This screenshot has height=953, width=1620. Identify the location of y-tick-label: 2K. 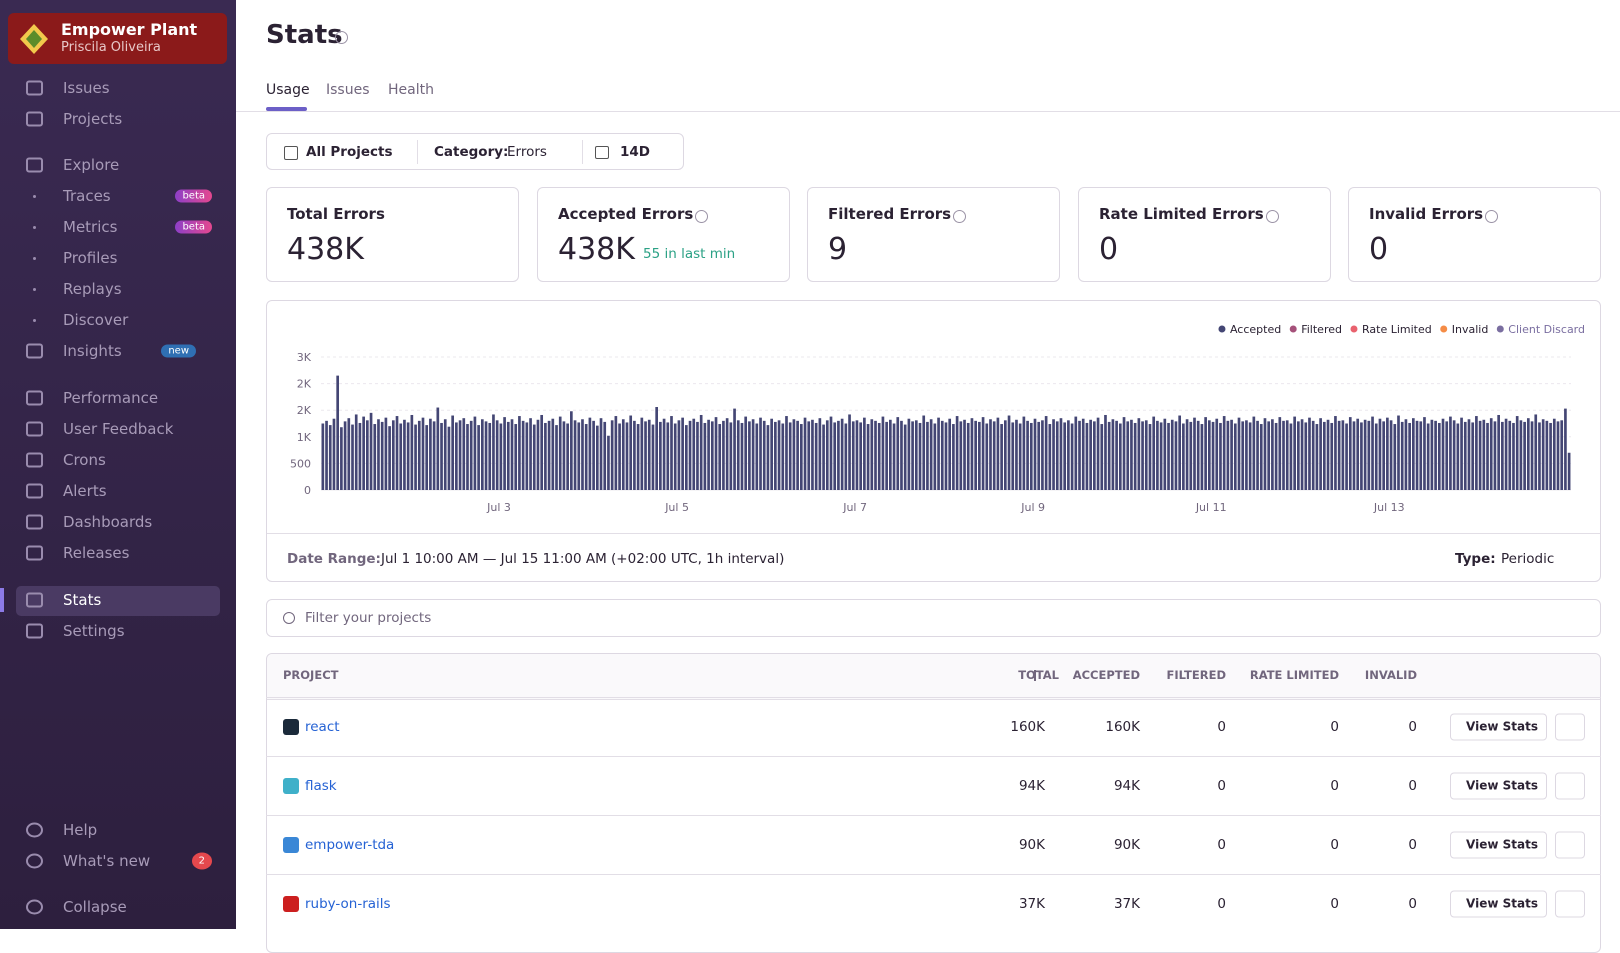
(304, 410).